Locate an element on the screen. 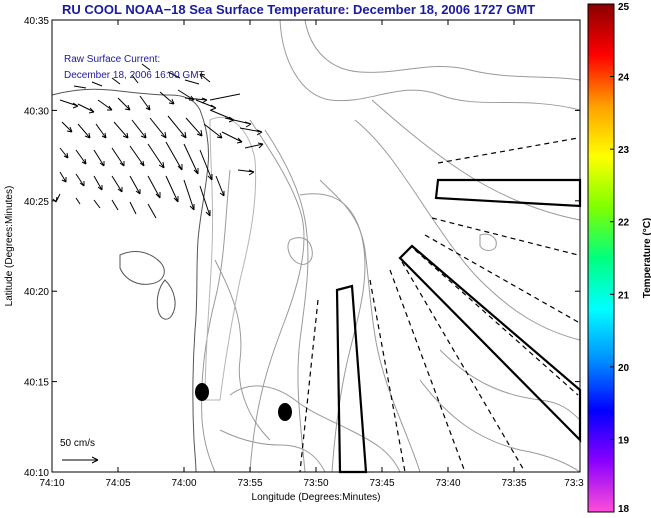 The width and height of the screenshot is (651, 518). colorbar-tick-label: 22 is located at coordinates (624, 223).